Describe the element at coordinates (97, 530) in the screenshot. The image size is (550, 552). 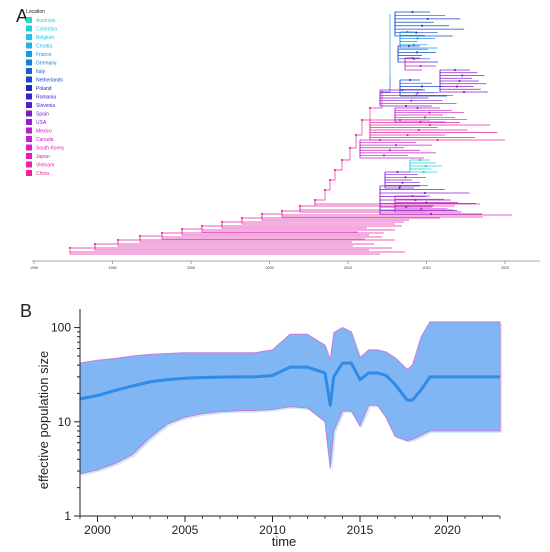
I see `x-tick-label: 2000` at that location.